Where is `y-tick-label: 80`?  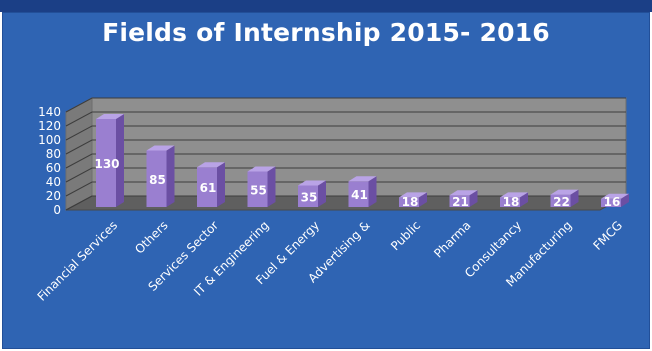
y-tick-label: 80 is located at coordinates (53, 154).